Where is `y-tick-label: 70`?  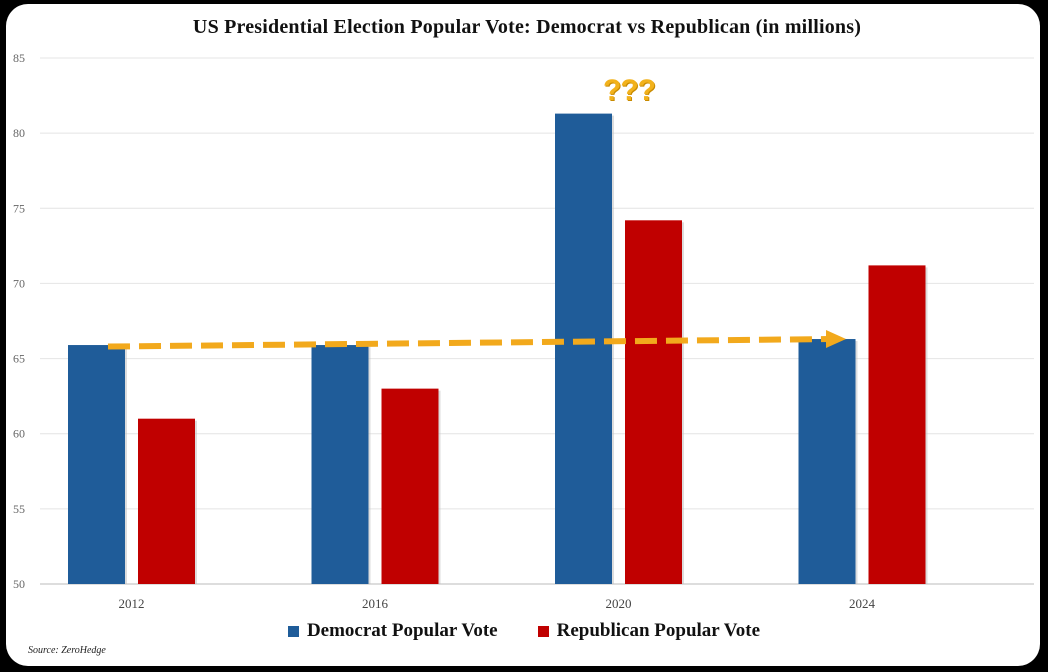 y-tick-label: 70 is located at coordinates (19, 283).